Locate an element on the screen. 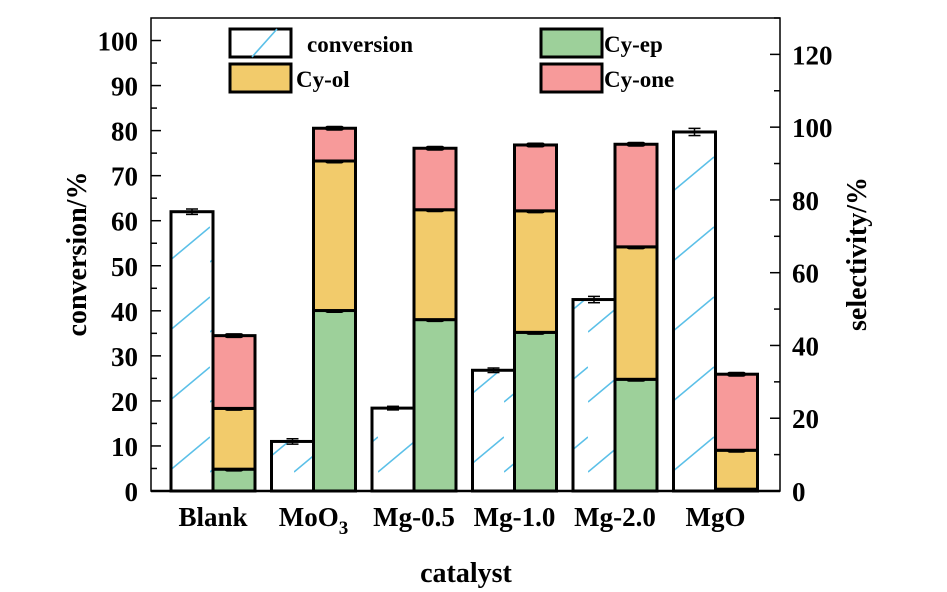 The width and height of the screenshot is (947, 592). right-tick-label: 60 is located at coordinates (805, 274).